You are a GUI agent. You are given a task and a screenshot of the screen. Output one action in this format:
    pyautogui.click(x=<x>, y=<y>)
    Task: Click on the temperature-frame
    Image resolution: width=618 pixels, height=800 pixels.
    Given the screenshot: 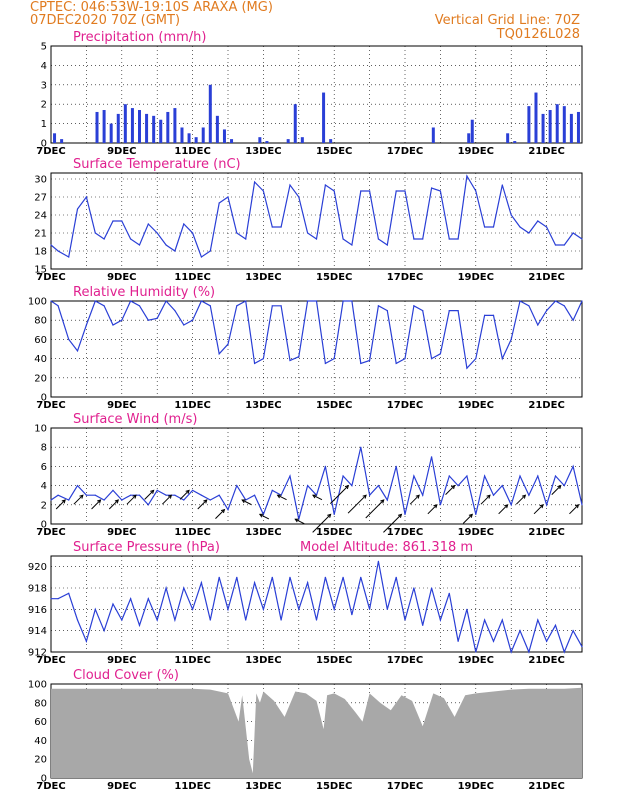 What is the action you would take?
    pyautogui.click(x=316, y=221)
    